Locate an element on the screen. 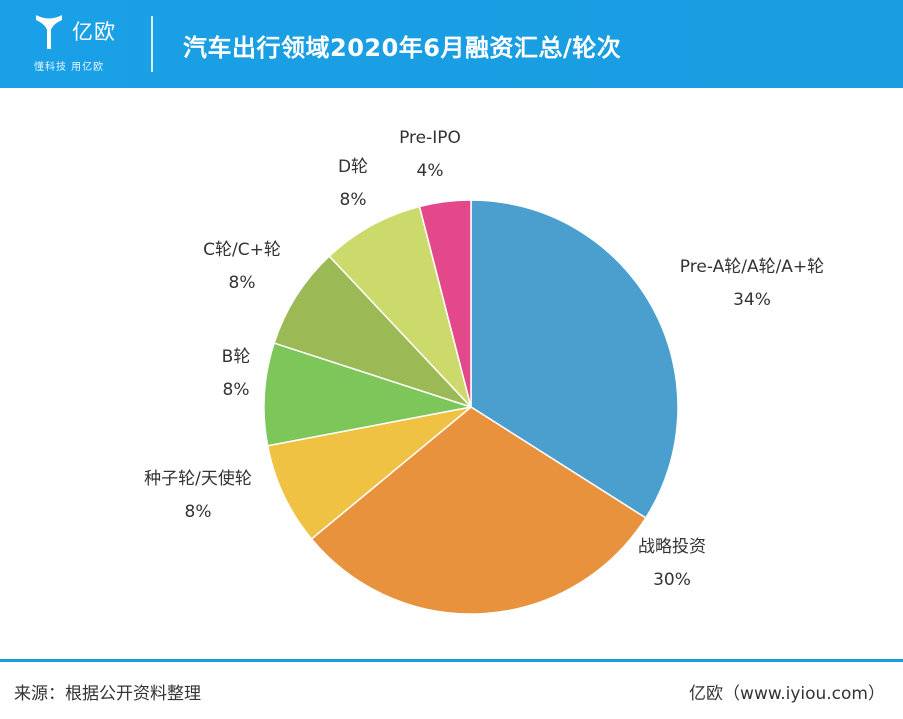 The image size is (903, 719). slice-label: Pre-A轮/A轮/A+轮 is located at coordinates (752, 267).